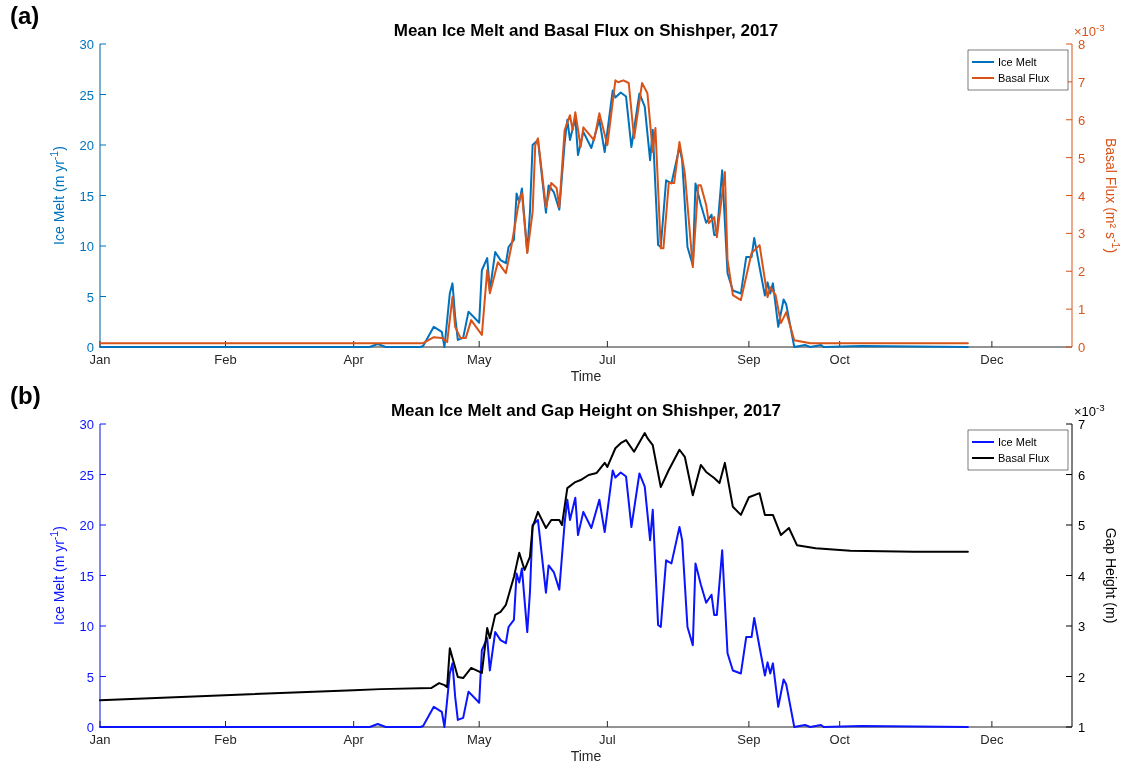 The width and height of the screenshot is (1127, 767). What do you see at coordinates (1082, 44) in the screenshot?
I see `y2-tick-label: 8` at bounding box center [1082, 44].